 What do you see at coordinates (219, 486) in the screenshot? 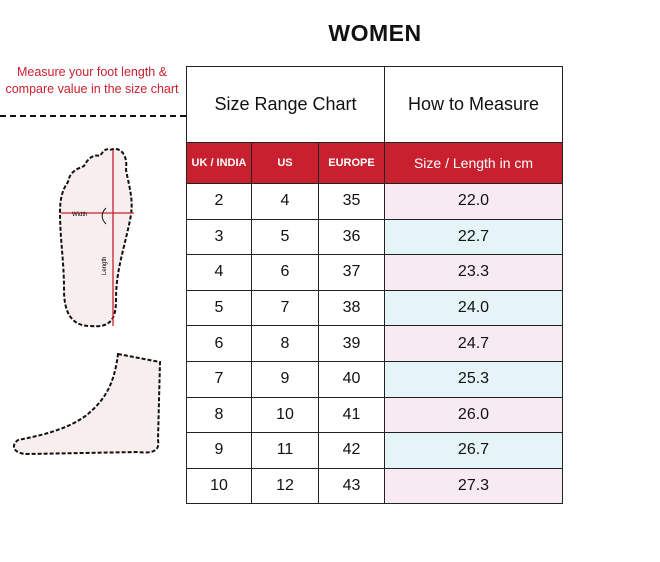
I see `uk-size: 10` at bounding box center [219, 486].